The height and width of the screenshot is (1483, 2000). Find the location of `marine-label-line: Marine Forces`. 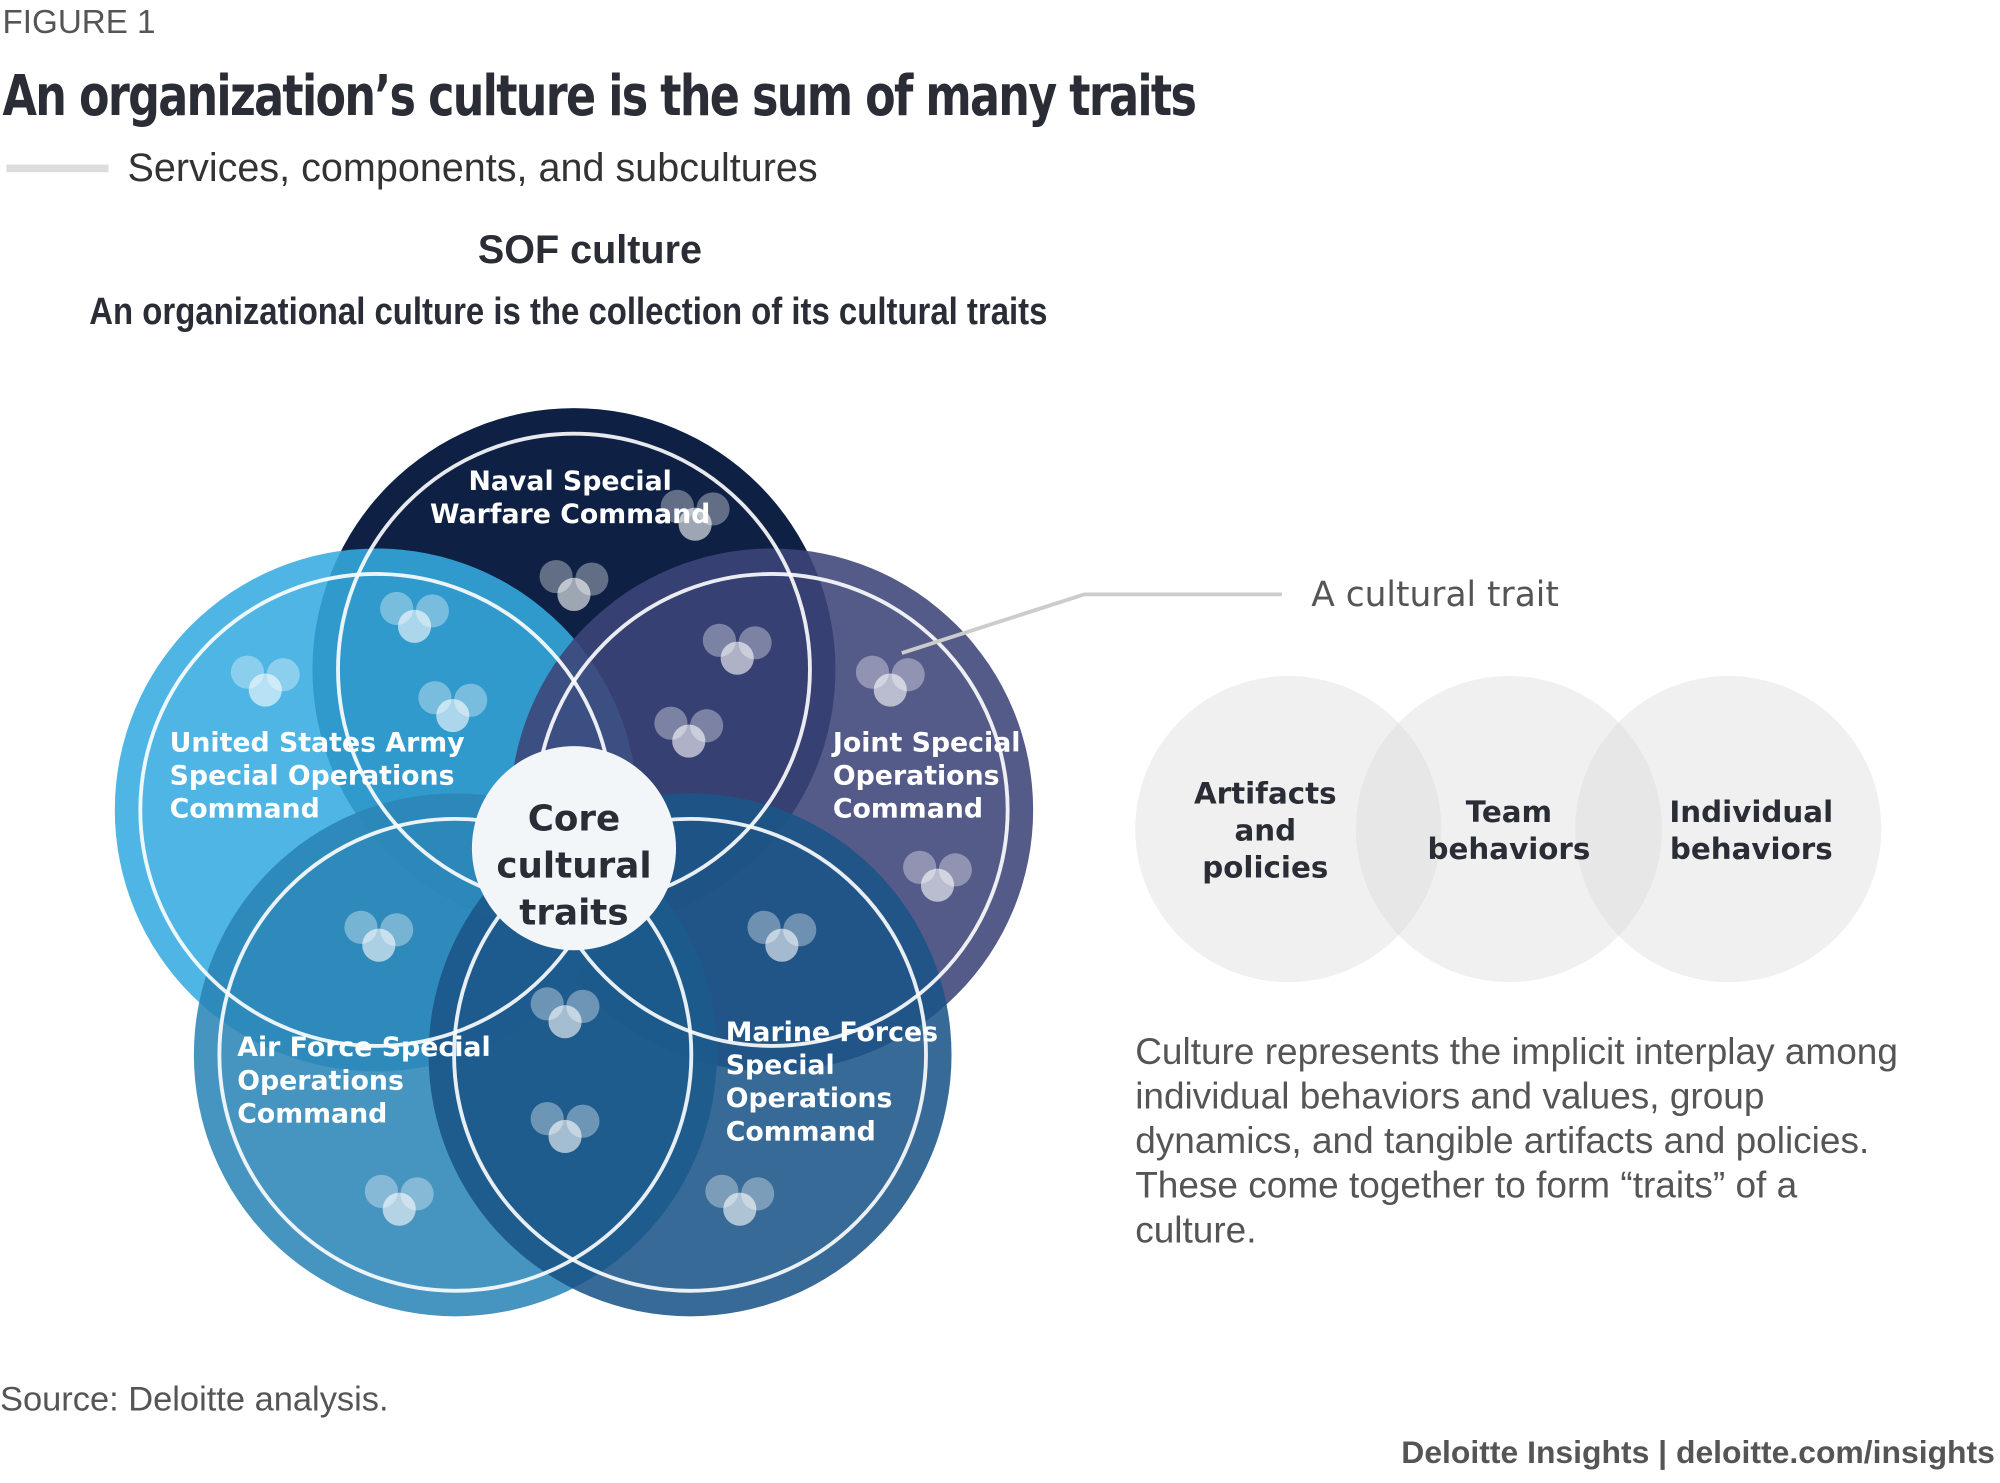

marine-label-line: Marine Forces is located at coordinates (832, 1032).